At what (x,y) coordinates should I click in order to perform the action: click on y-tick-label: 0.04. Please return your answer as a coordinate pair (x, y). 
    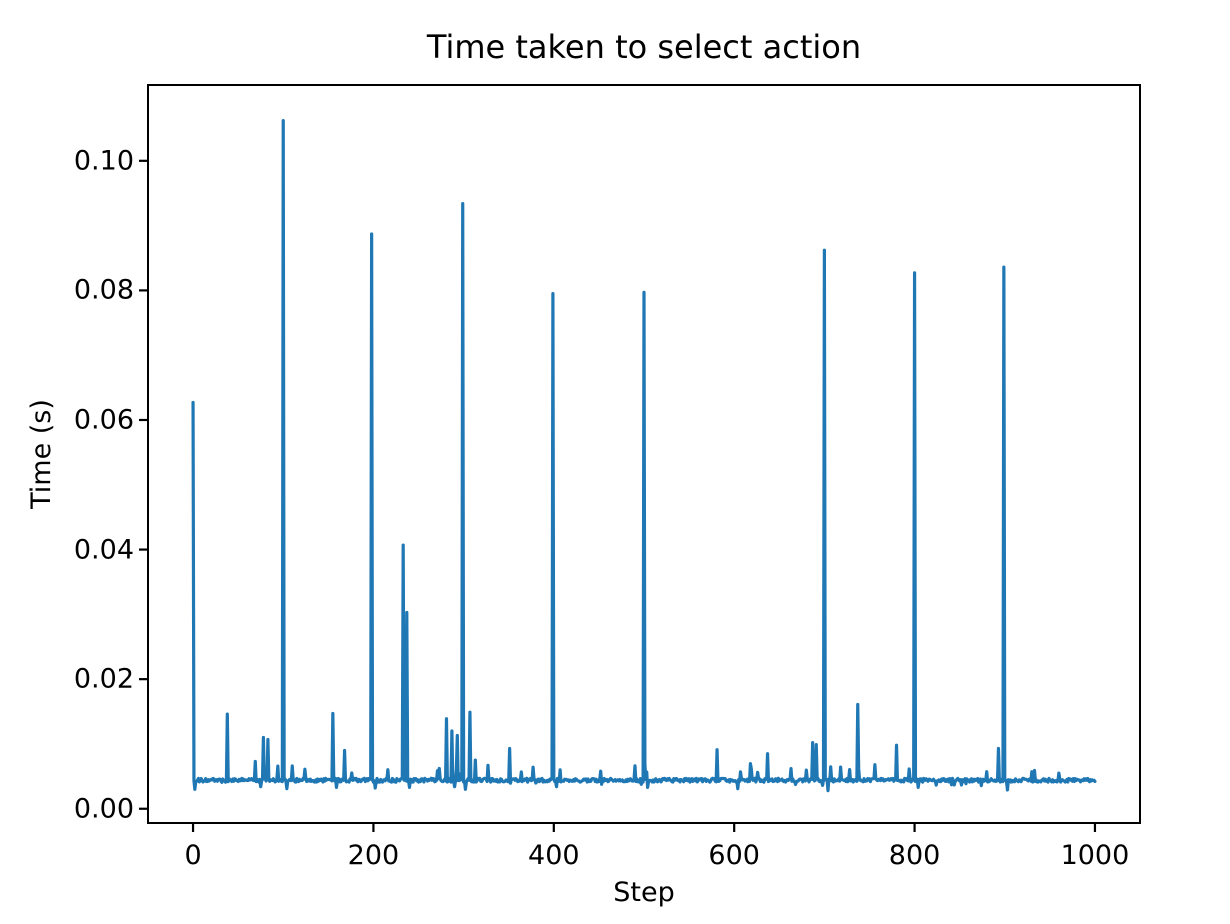
    Looking at the image, I should click on (103, 550).